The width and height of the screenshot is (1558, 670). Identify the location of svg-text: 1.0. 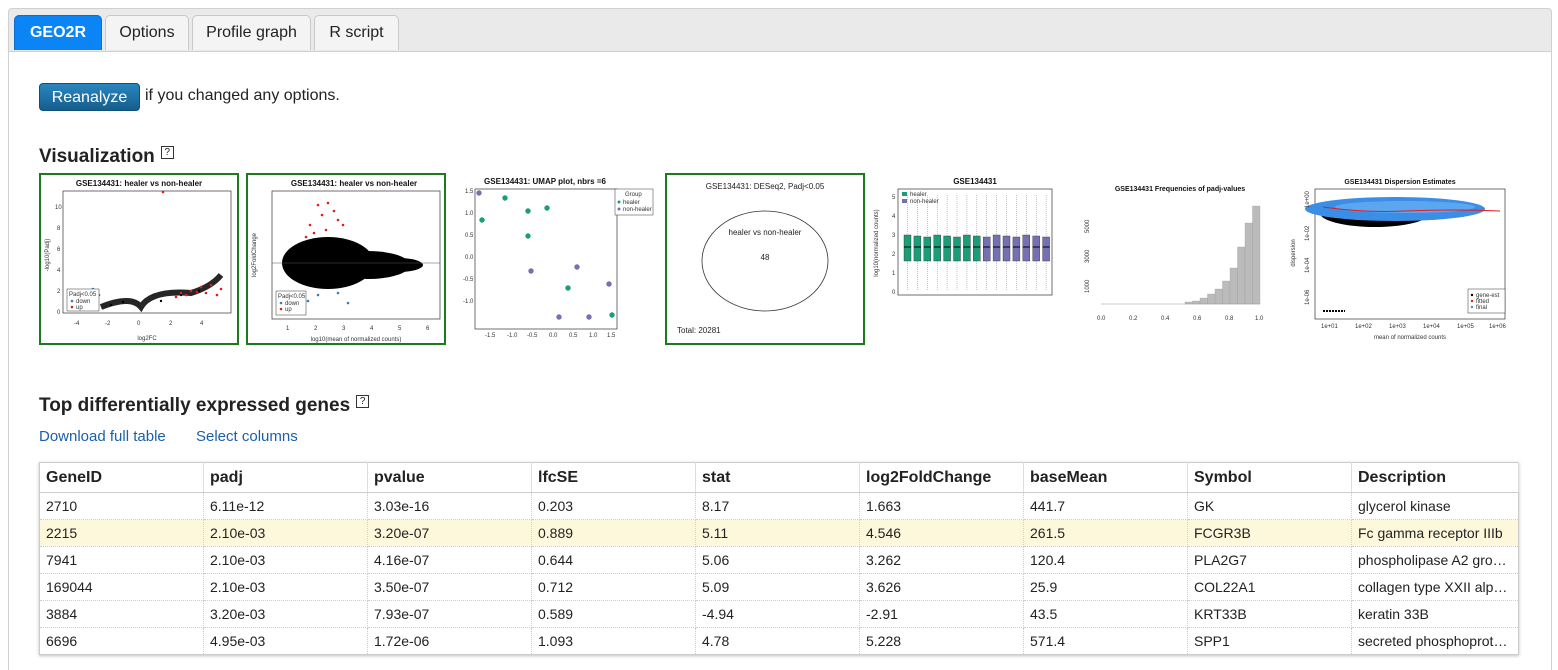
(469, 214).